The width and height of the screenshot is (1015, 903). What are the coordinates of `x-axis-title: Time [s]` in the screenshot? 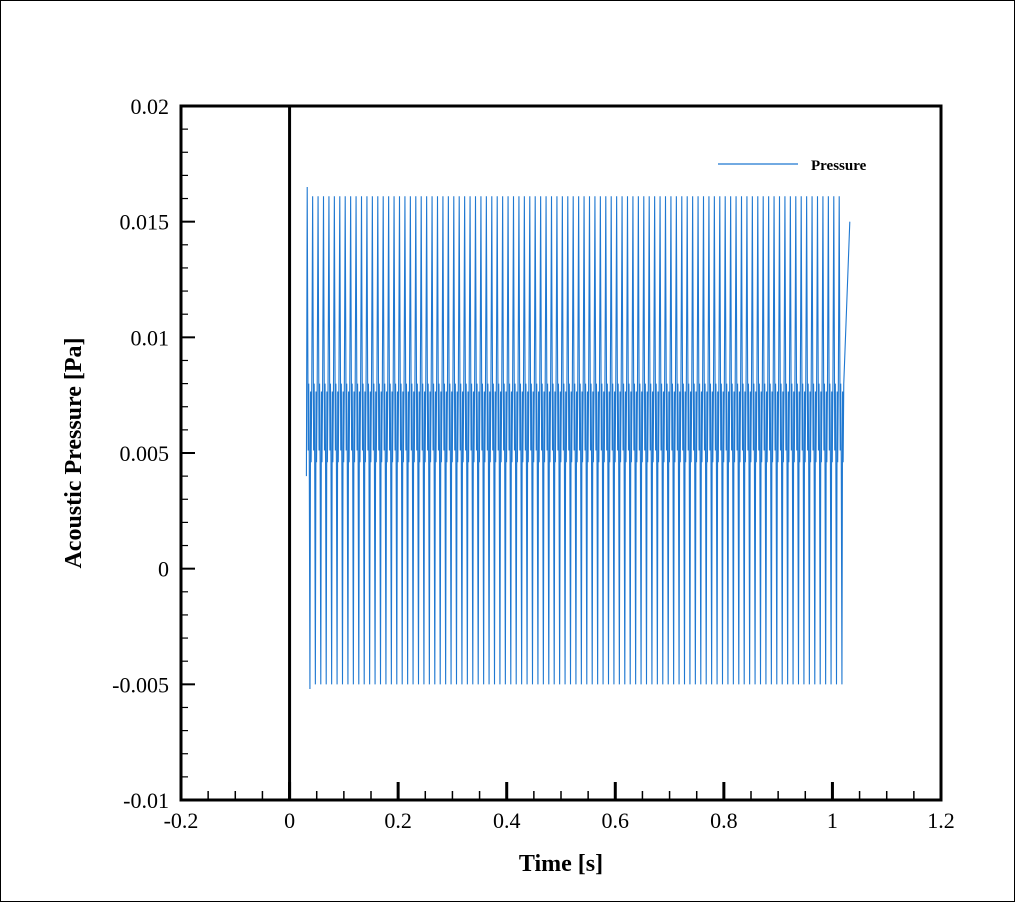 It's located at (561, 864).